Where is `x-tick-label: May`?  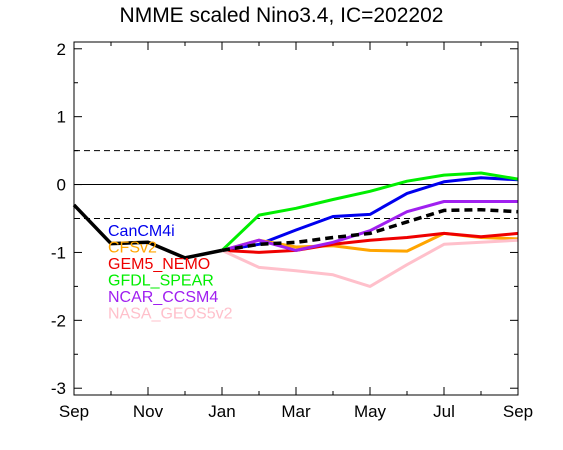 x-tick-label: May is located at coordinates (370, 411).